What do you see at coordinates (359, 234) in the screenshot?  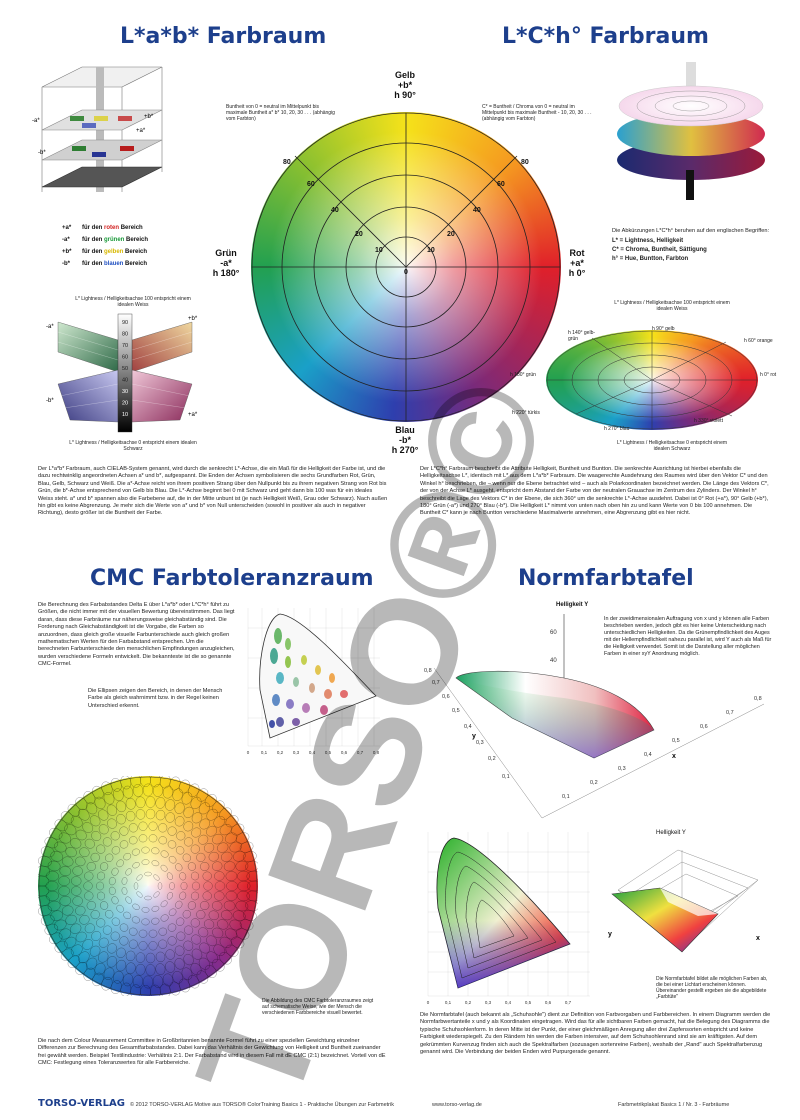 I see `svg-text: 20` at bounding box center [359, 234].